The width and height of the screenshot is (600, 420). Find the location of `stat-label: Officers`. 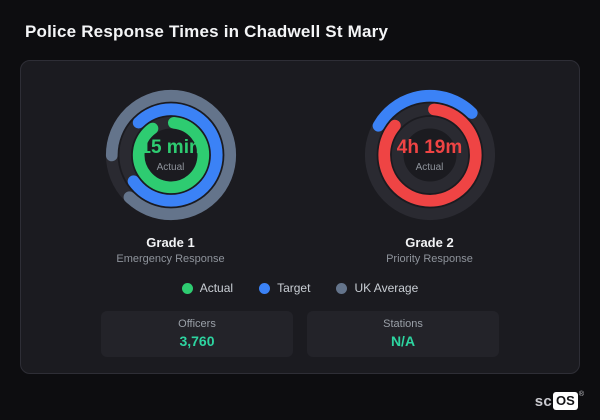

stat-label: Officers is located at coordinates (197, 324).